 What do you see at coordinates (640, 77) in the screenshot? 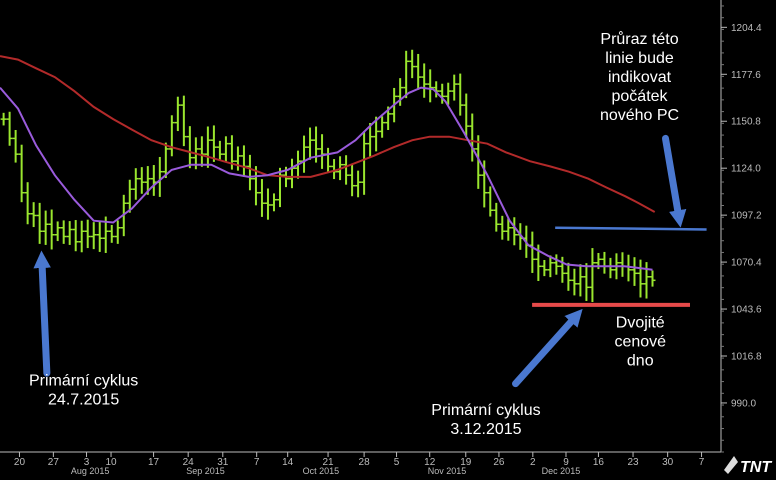
I see `breakout-note-line: indikovat` at bounding box center [640, 77].